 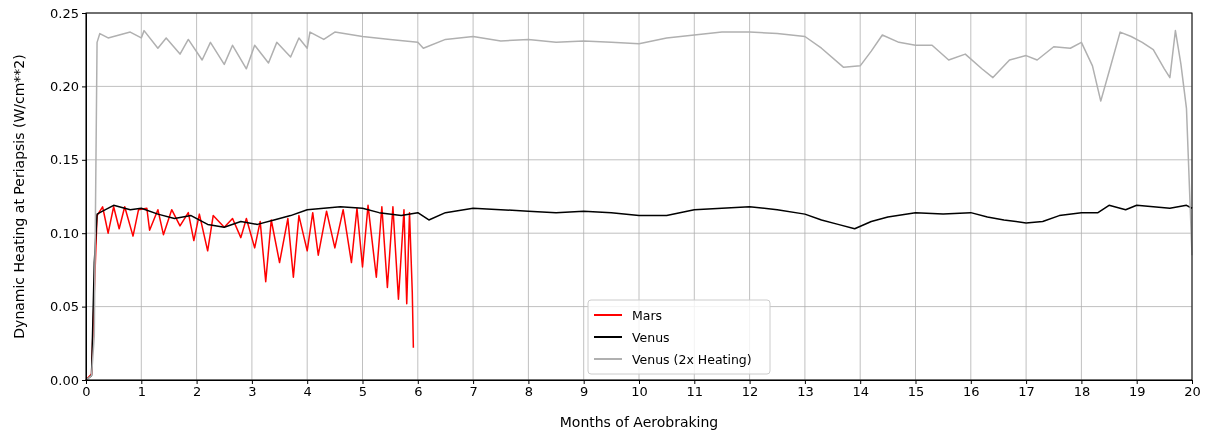 What do you see at coordinates (1026, 392) in the screenshot?
I see `x-tick-label: 17` at bounding box center [1026, 392].